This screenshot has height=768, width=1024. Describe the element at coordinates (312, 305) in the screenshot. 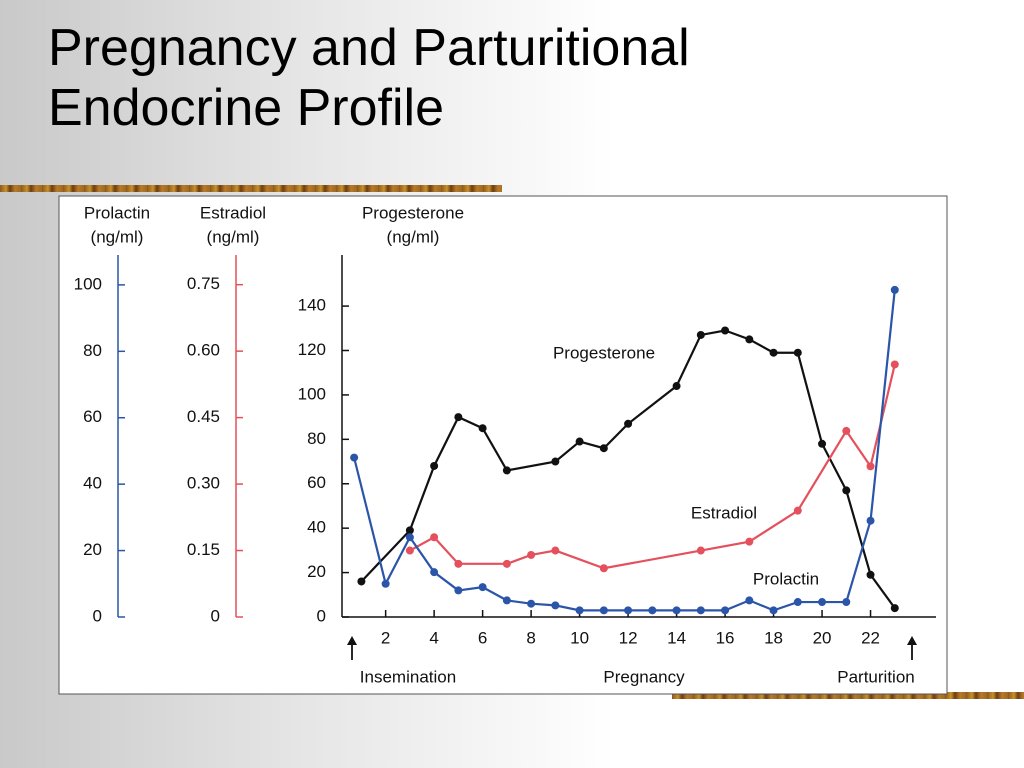

I see `y-tick-label: 140` at that location.